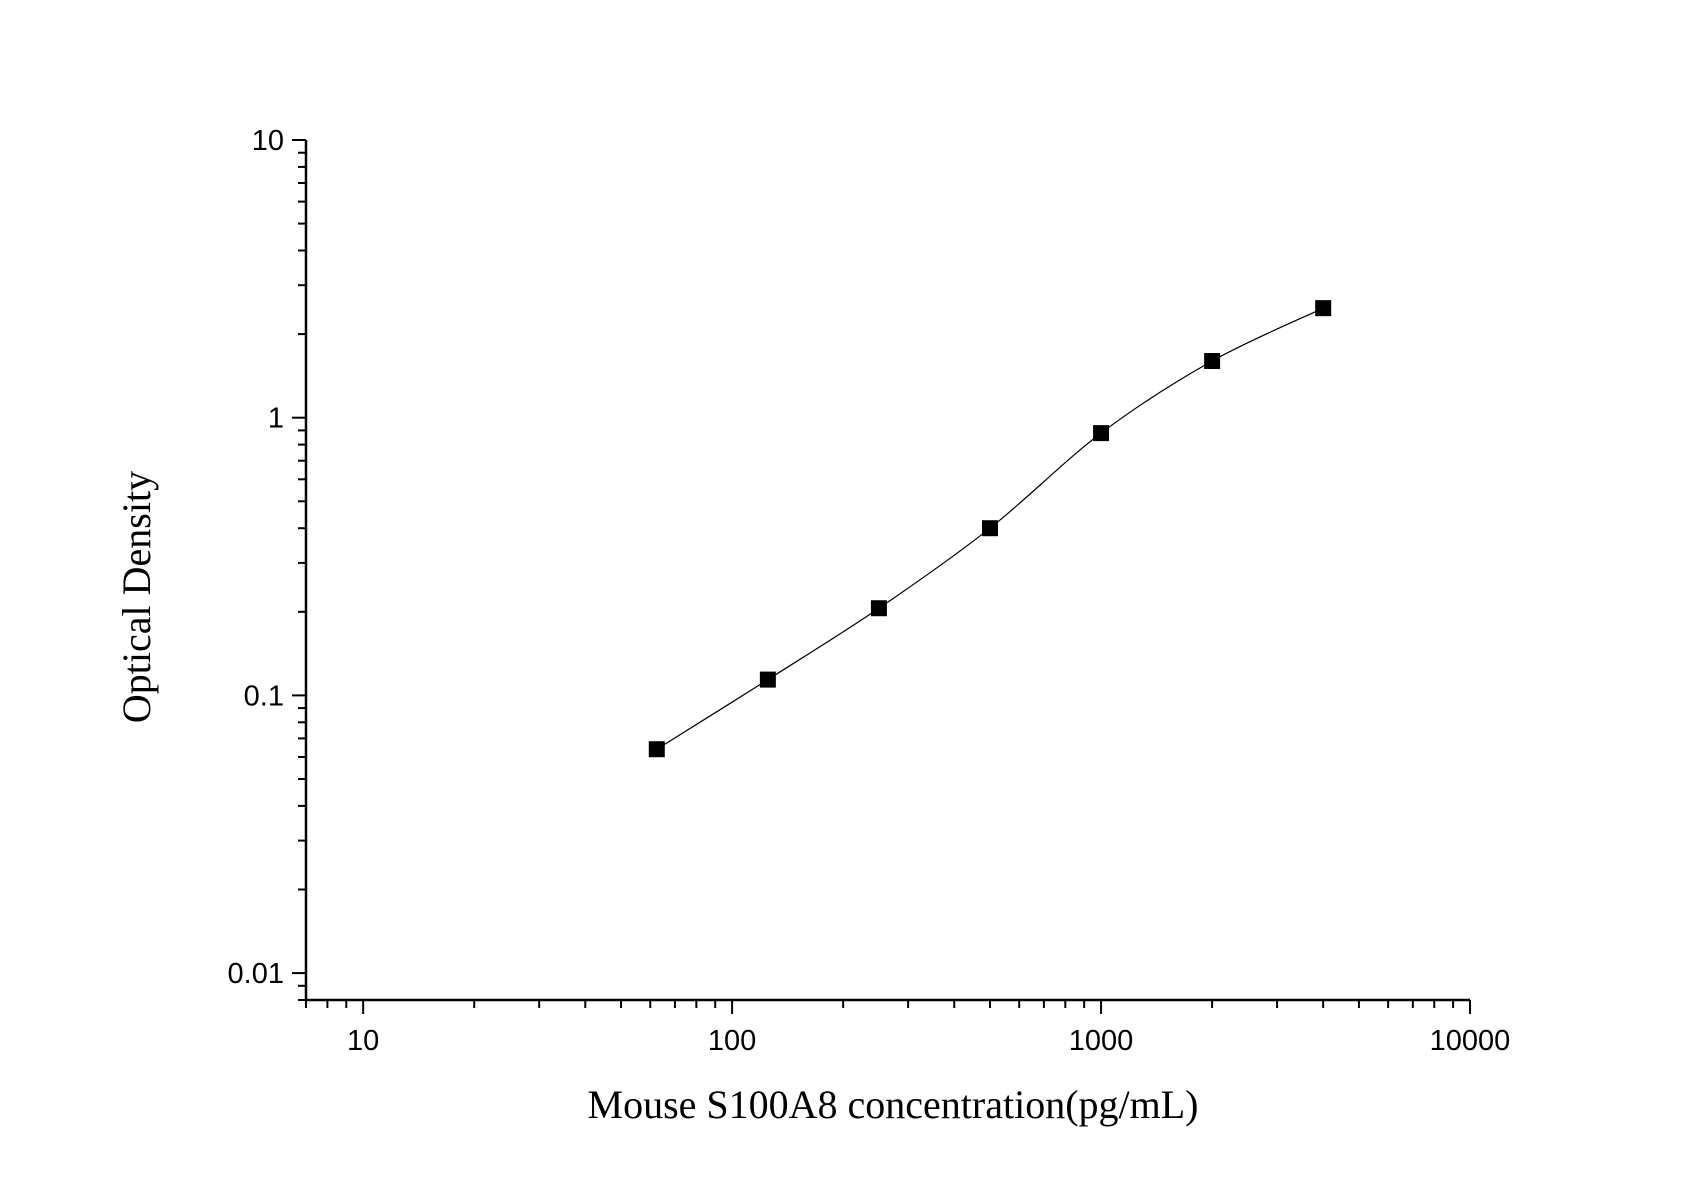 The height and width of the screenshot is (1189, 1695). What do you see at coordinates (276, 419) in the screenshot?
I see `y-tick-label: 1` at bounding box center [276, 419].